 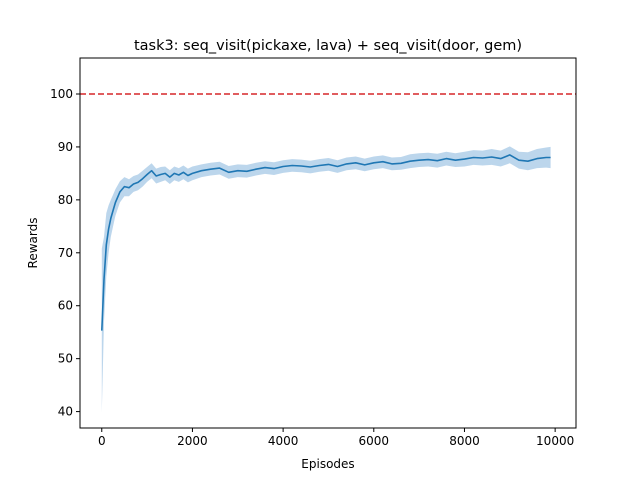 What do you see at coordinates (61, 94) in the screenshot?
I see `y-tick-label: 100` at bounding box center [61, 94].